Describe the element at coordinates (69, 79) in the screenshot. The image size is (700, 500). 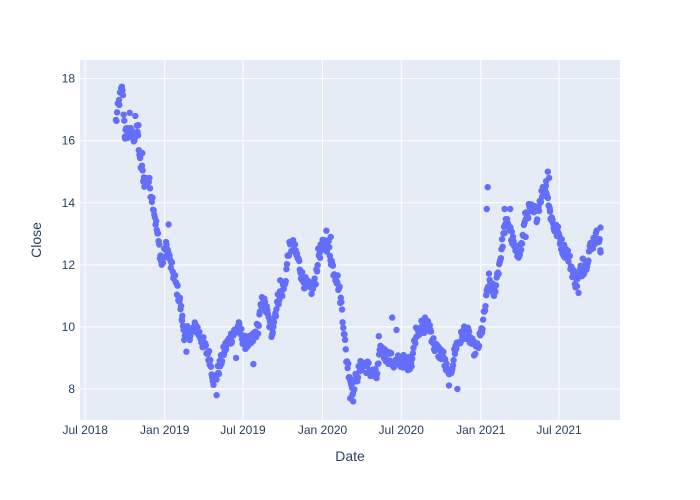
I see `y-tick-label: 18` at that location.